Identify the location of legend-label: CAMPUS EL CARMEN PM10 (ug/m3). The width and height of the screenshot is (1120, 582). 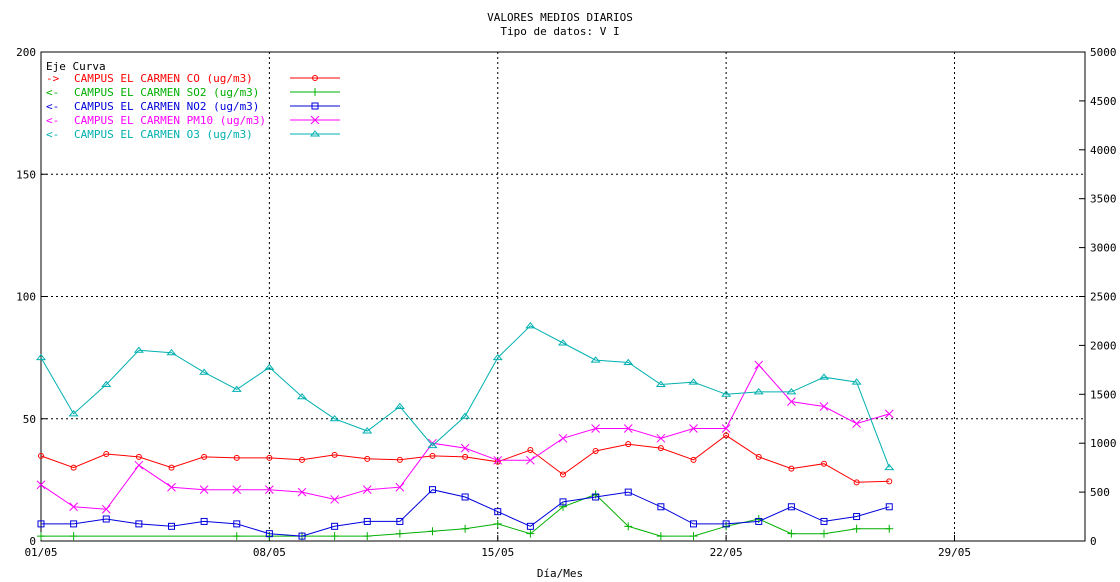
(170, 120).